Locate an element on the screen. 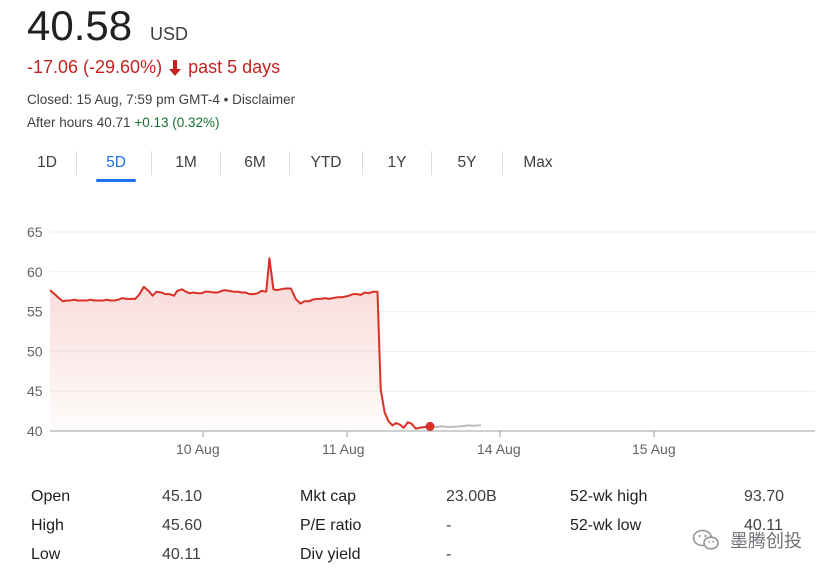 This screenshot has height=576, width=838. after-hours-change: +0.13 (0.32%) is located at coordinates (177, 122).